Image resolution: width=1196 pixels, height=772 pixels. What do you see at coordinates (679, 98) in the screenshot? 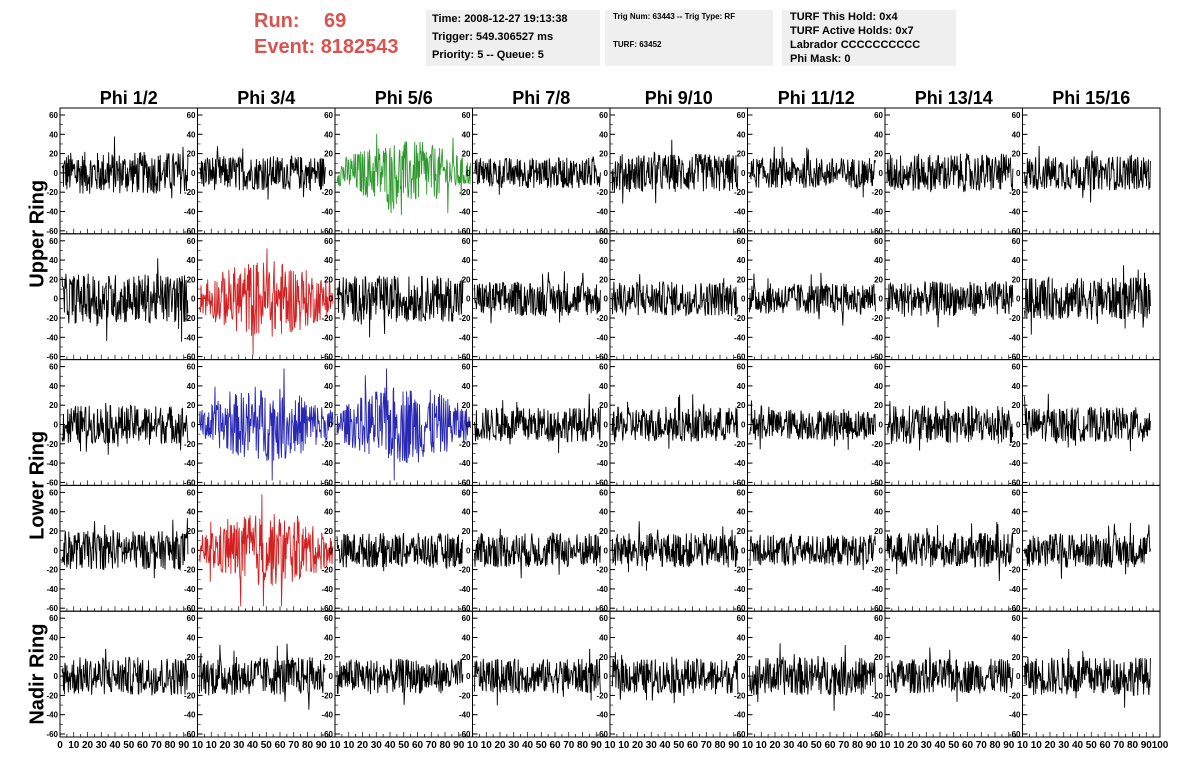
I see `column-label: Phi 9/10` at bounding box center [679, 98].